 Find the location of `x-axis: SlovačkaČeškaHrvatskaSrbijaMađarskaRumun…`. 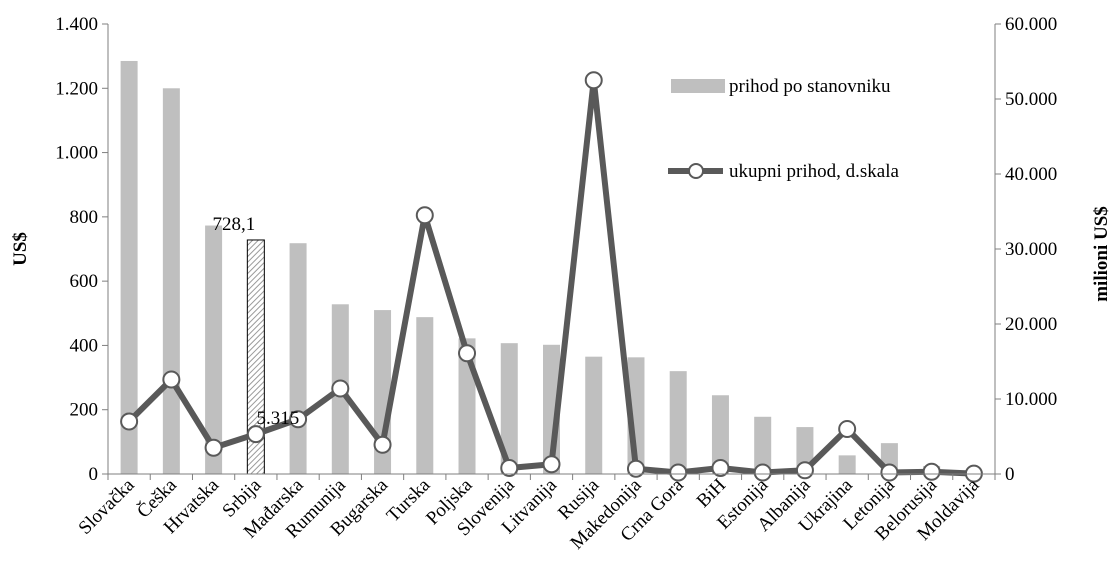

x-axis: SlovačkaČeškaHrvatskaSrbijaMađarskaRumun… is located at coordinates (535, 513).